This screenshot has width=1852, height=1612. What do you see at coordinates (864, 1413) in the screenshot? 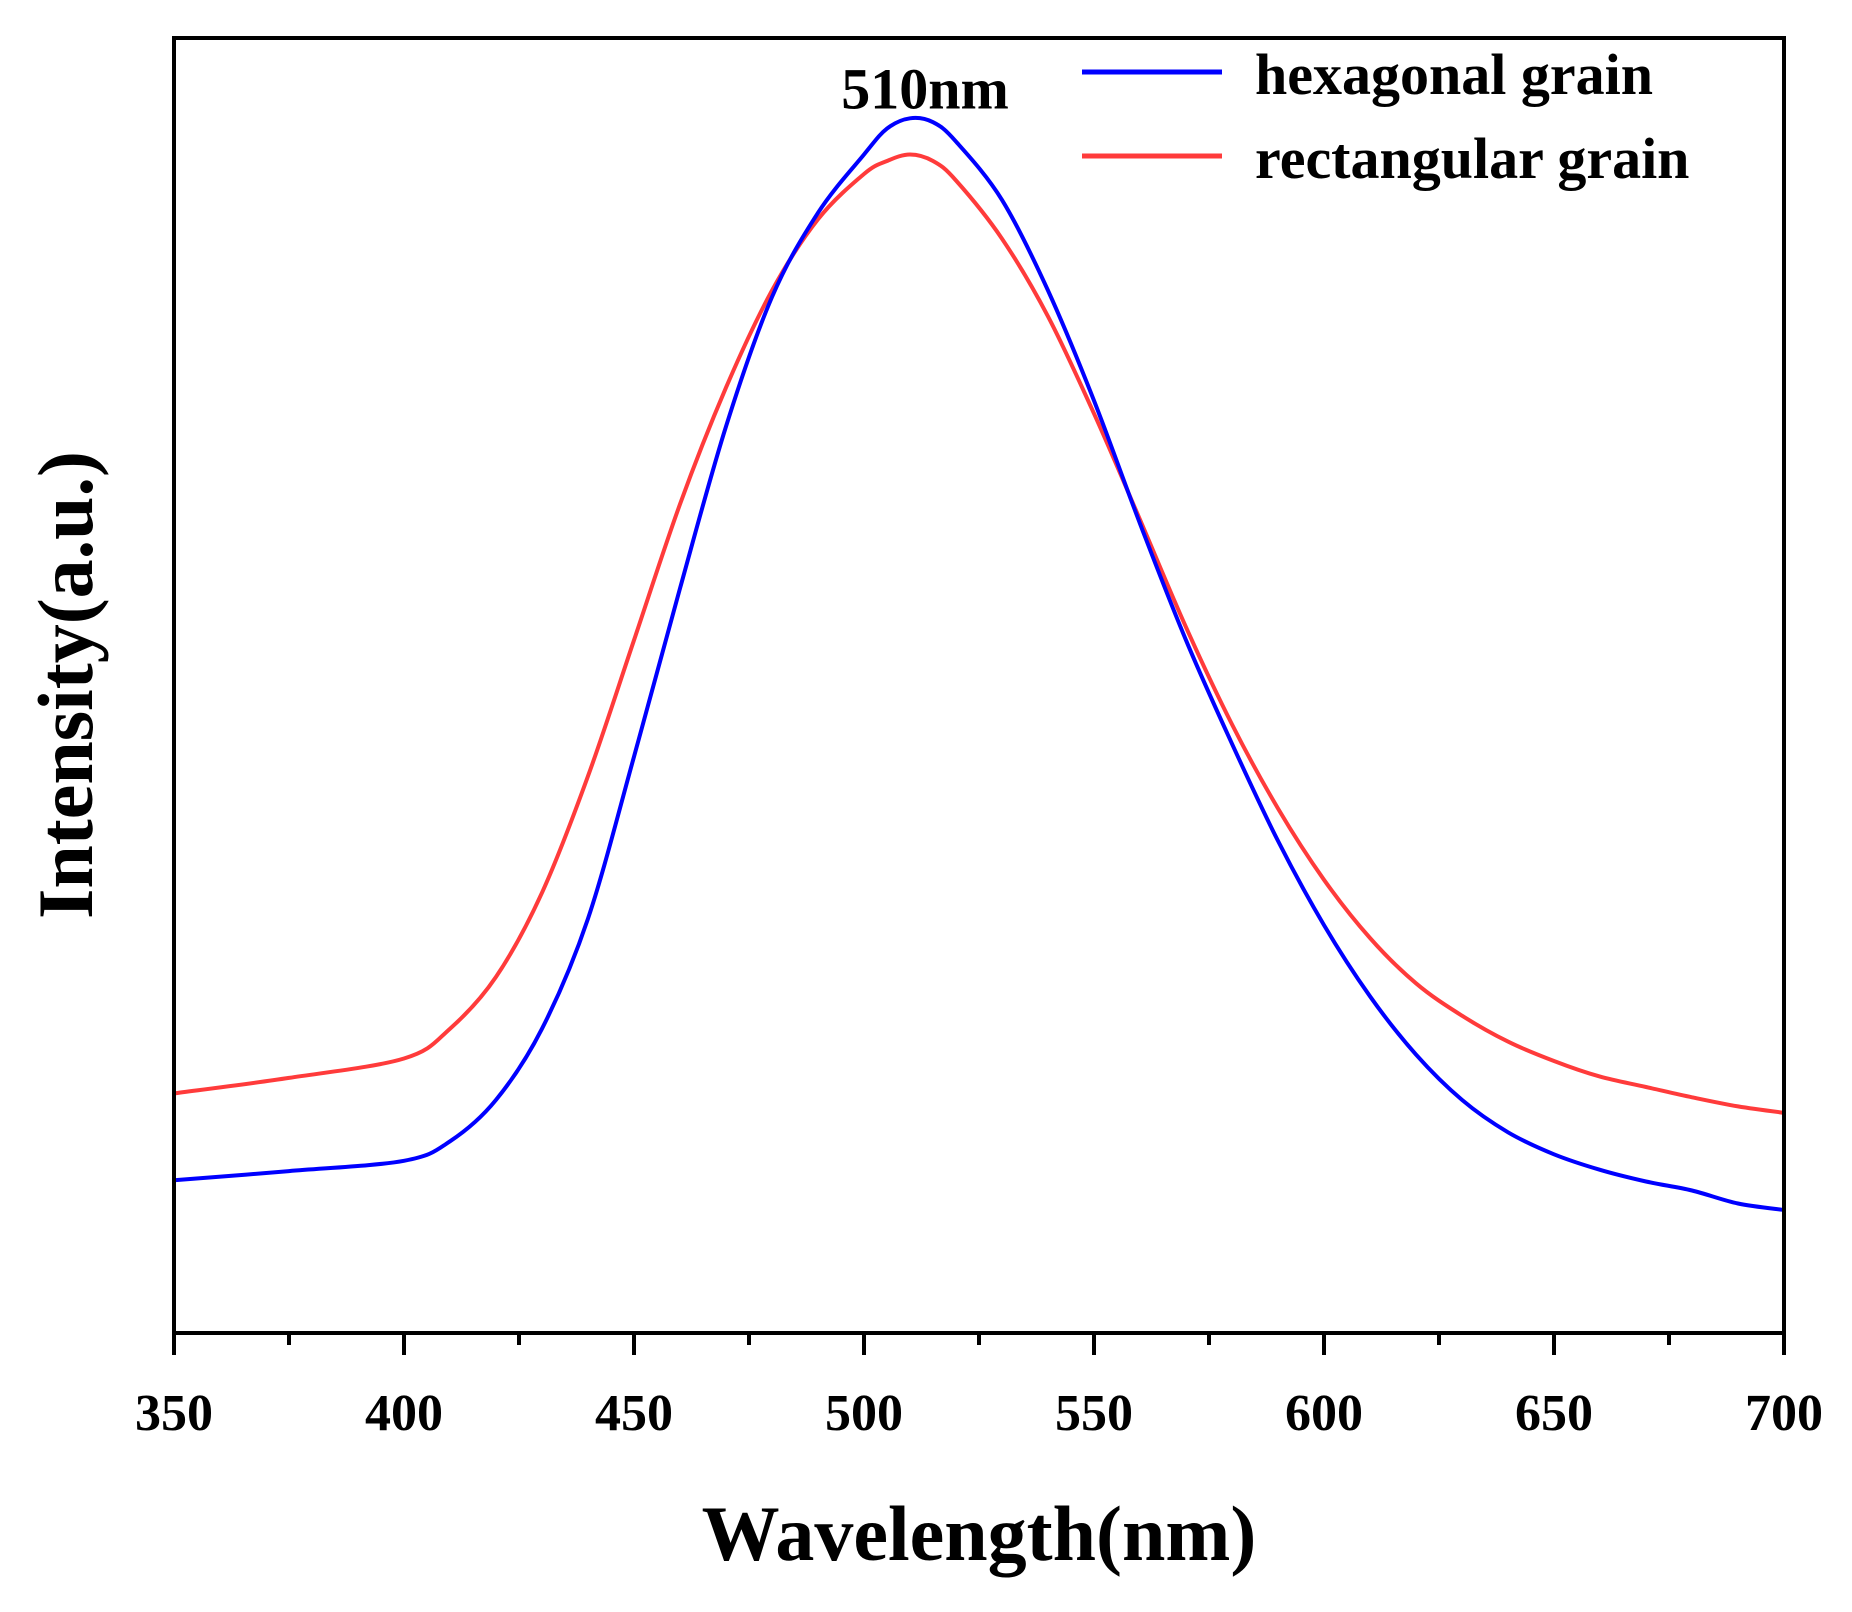
I see `x-tick-label: 500` at bounding box center [864, 1413].